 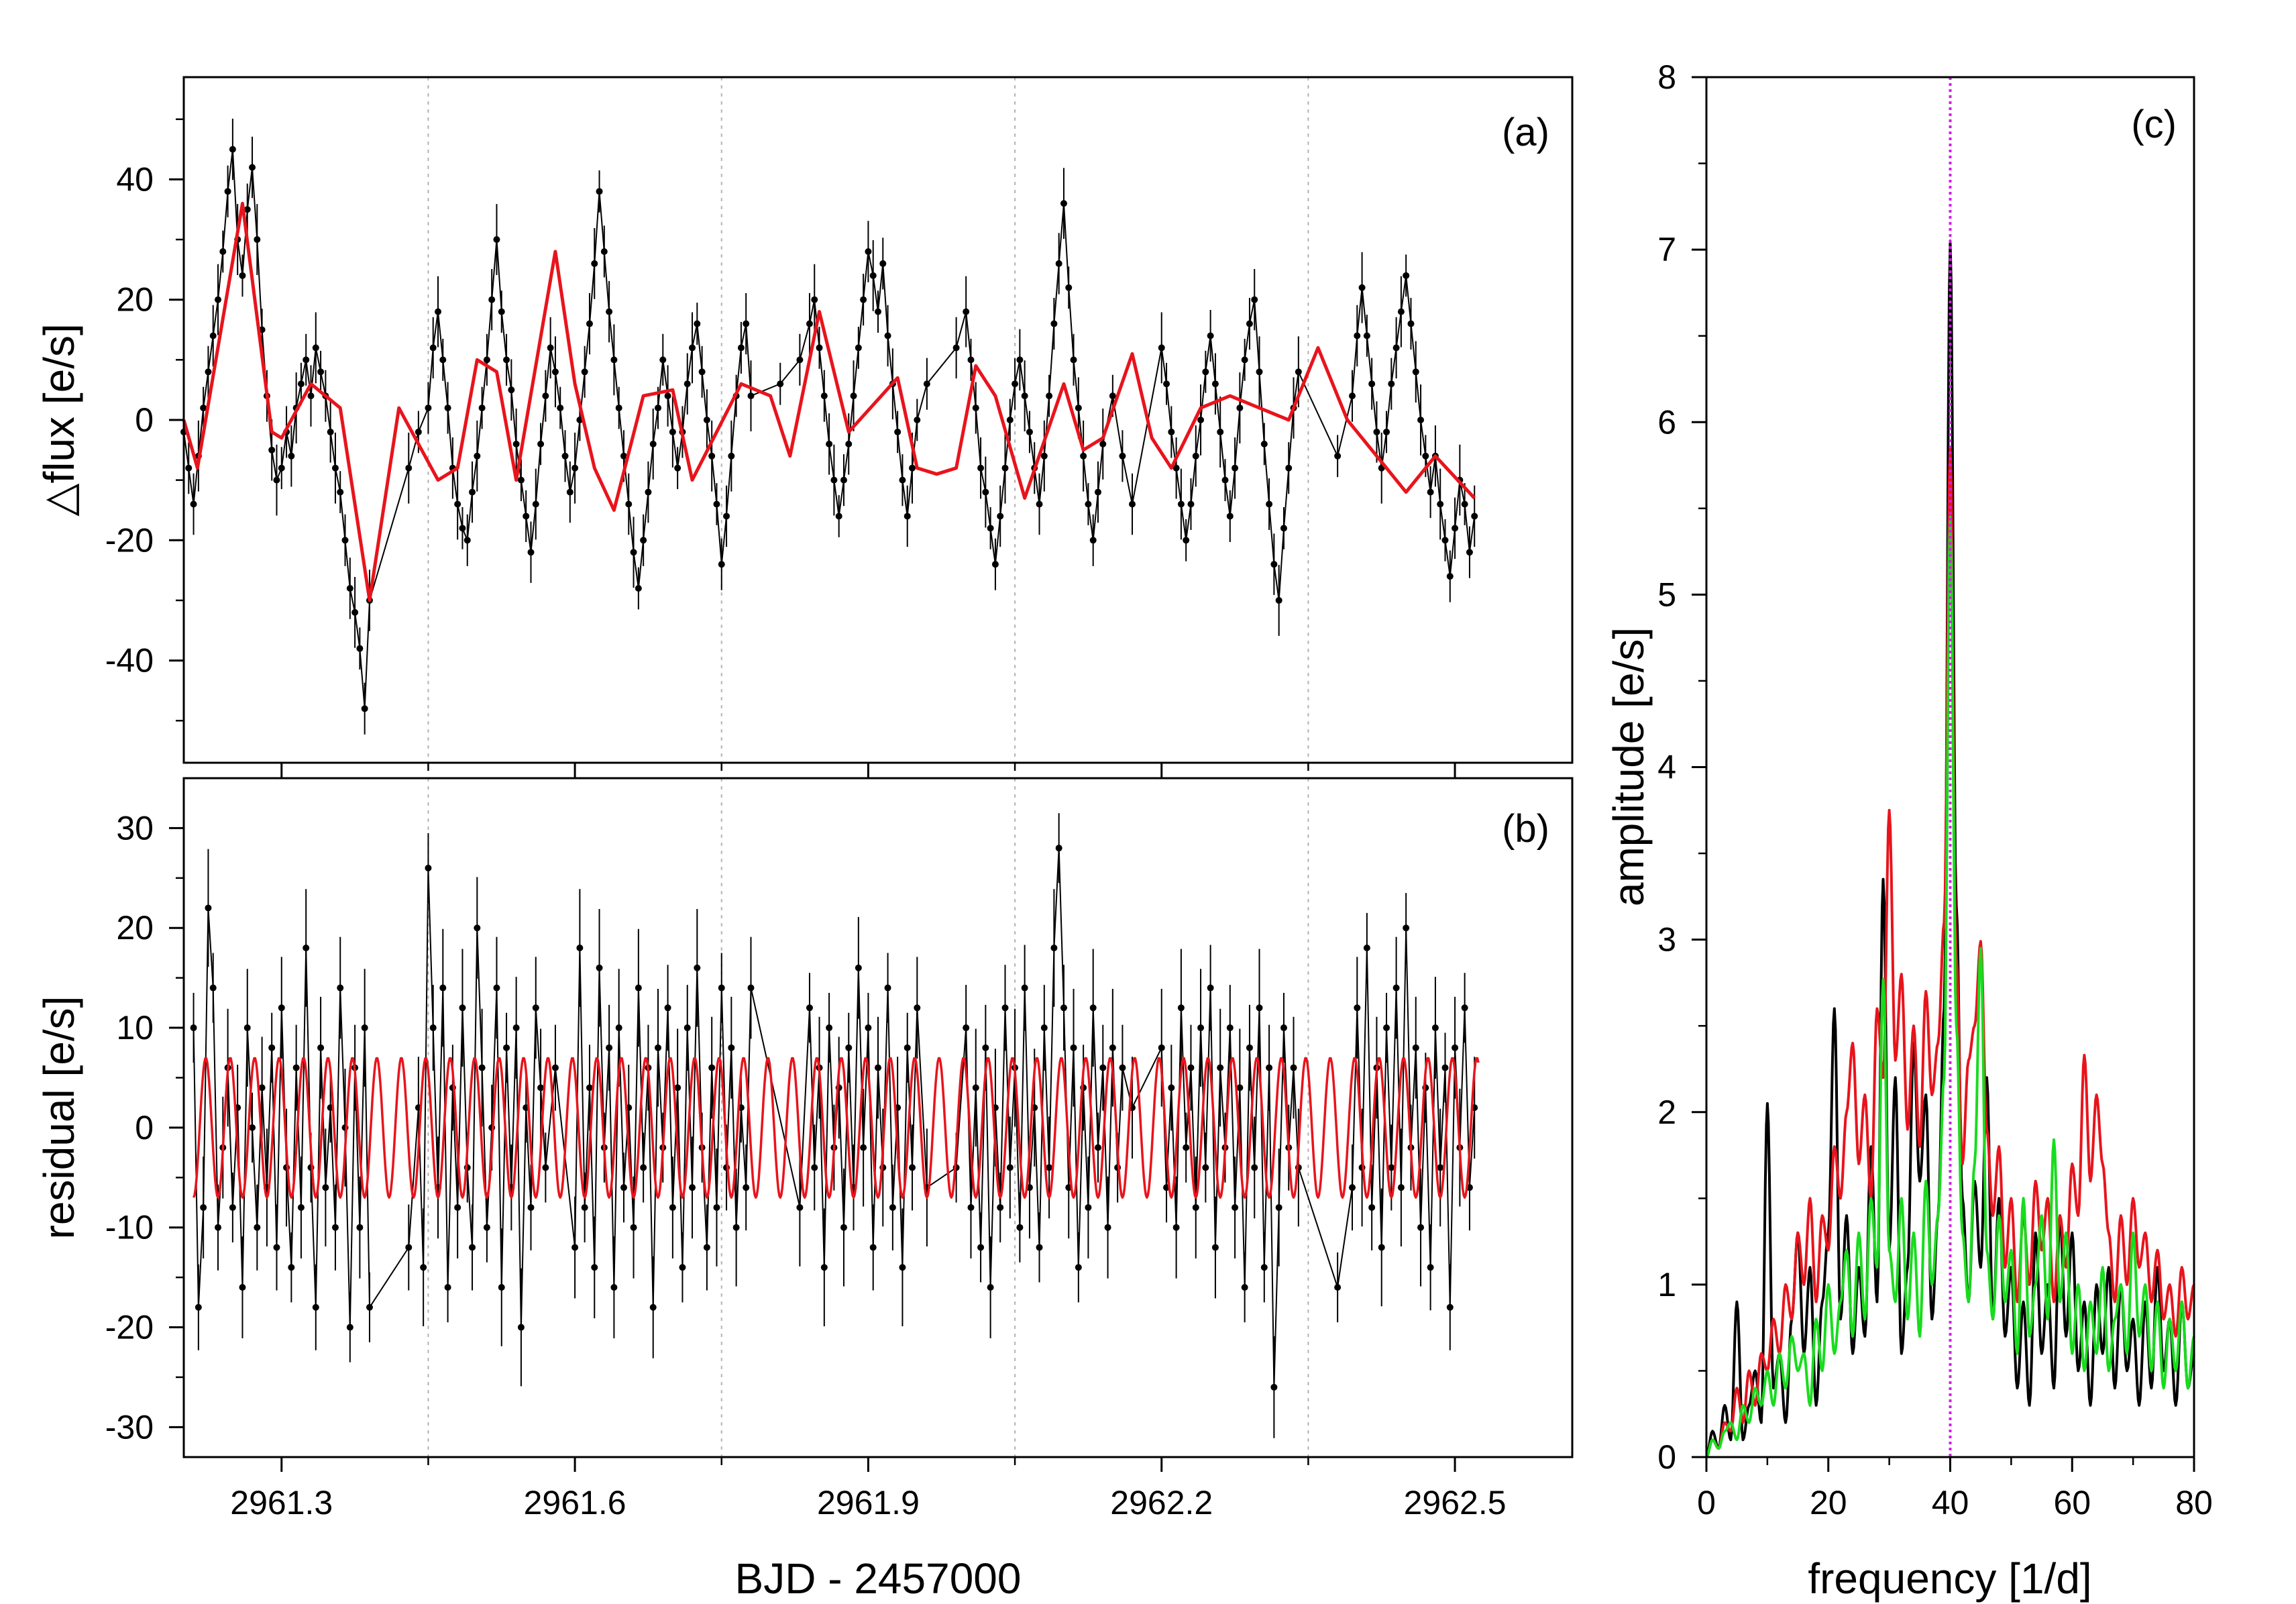 I want to click on panel-c-ytick-label: 1, so click(x=1667, y=1284).